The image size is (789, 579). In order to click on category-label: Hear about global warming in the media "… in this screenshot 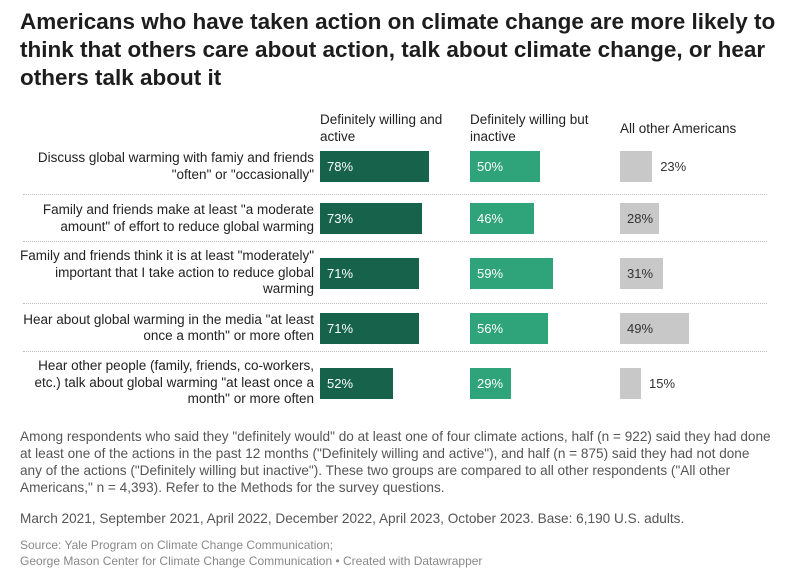, I will do `click(168, 327)`.